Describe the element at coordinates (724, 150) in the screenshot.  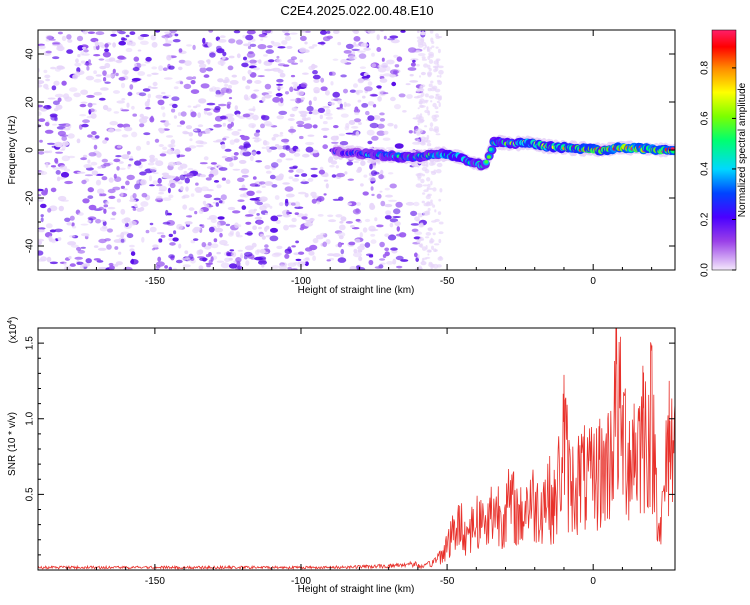
I see `colorbar-frame` at that location.